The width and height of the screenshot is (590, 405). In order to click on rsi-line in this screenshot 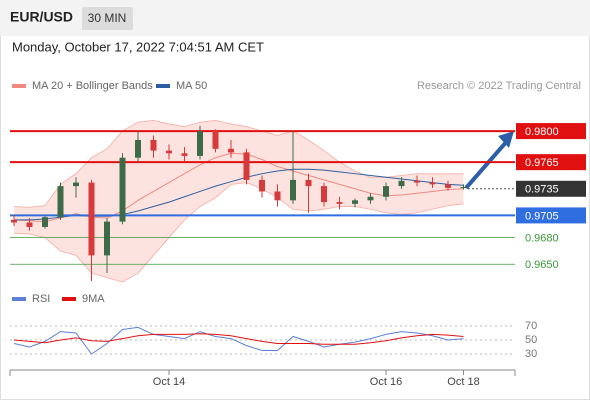, I will do `click(238, 340)`.